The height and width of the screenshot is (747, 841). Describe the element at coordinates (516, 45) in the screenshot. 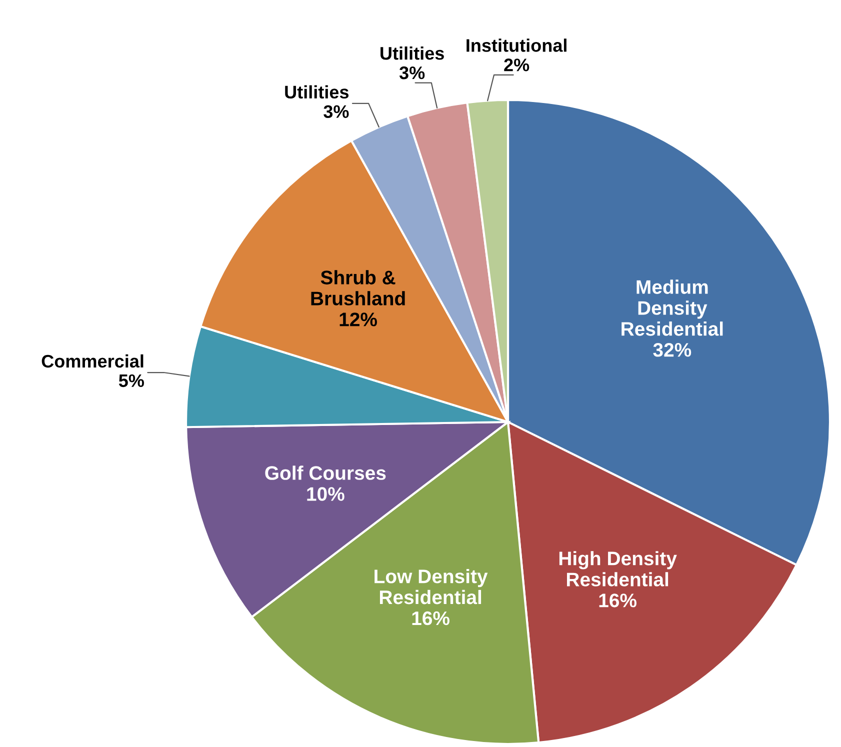

I see `slice-label: Institutional` at that location.